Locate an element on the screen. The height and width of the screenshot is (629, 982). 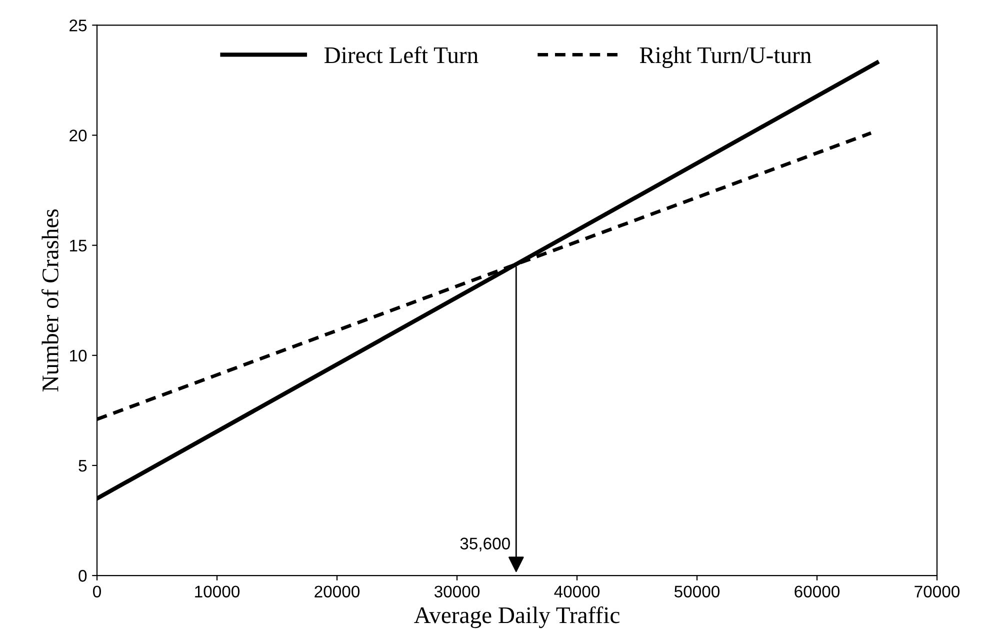
x-tick-label: 30000 is located at coordinates (457, 592).